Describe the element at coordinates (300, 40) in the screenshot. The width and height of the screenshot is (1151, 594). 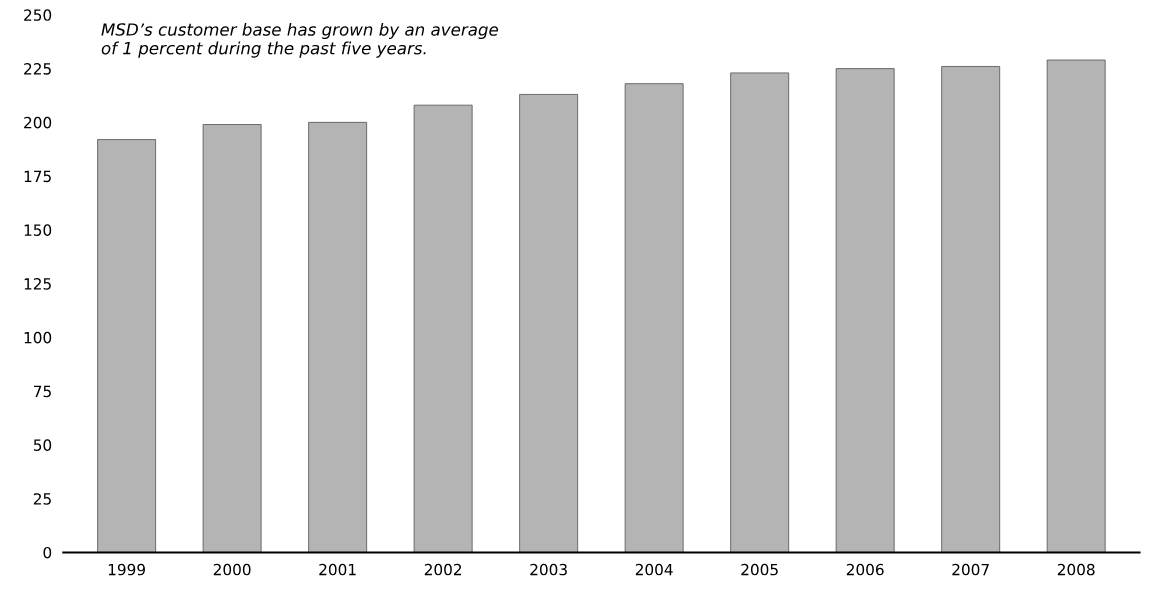
I see `annotation: MSD’s customer base has grown by an average of 1 percent during the past five years.` at that location.